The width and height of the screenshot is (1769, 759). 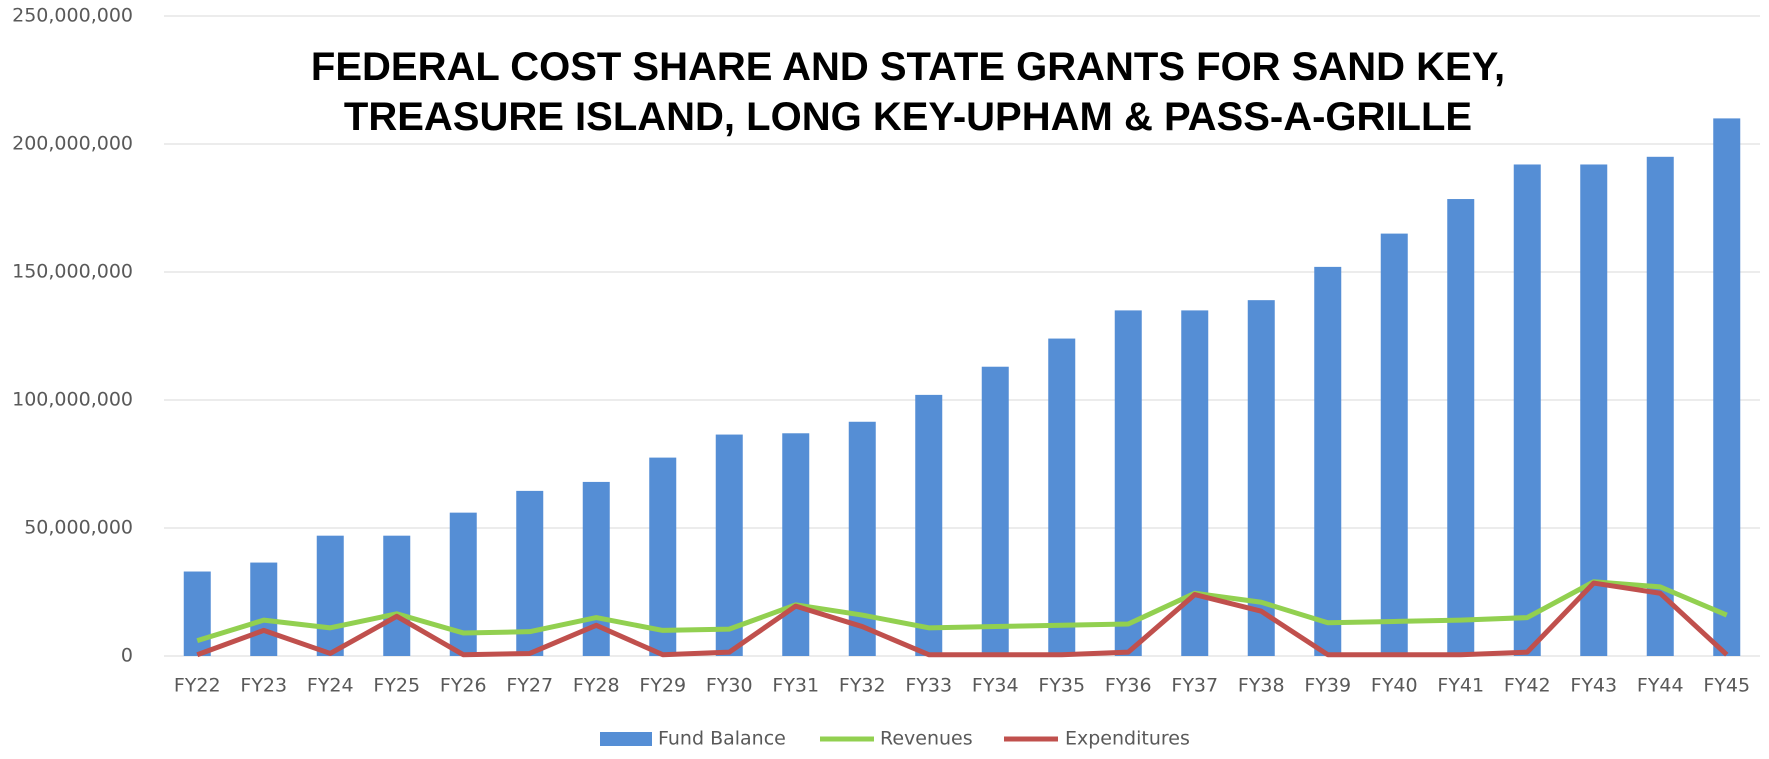 I want to click on legend-swatch, so click(x=626, y=739).